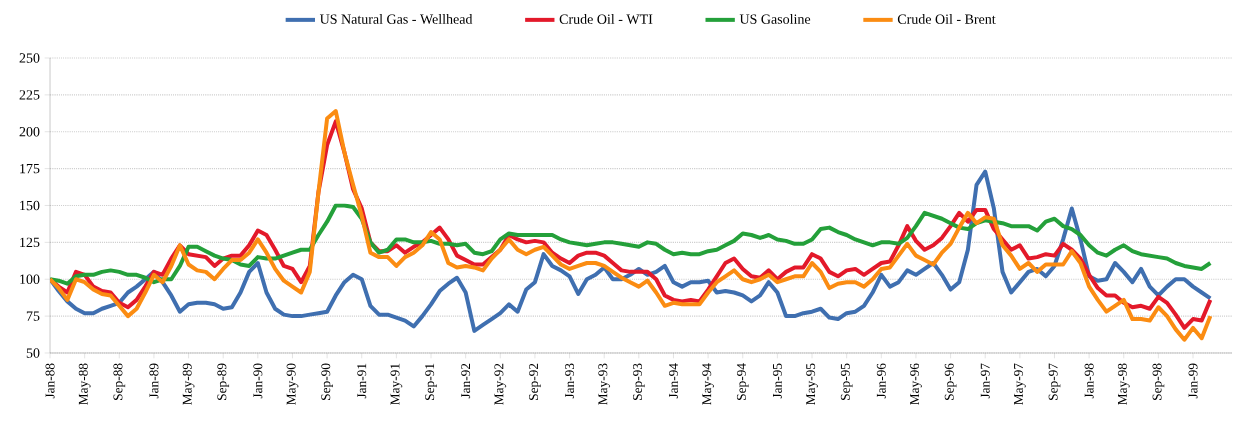 The height and width of the screenshot is (424, 1242). Describe the element at coordinates (606, 19) in the screenshot. I see `legend-label: Crude Oil - WTI` at that location.